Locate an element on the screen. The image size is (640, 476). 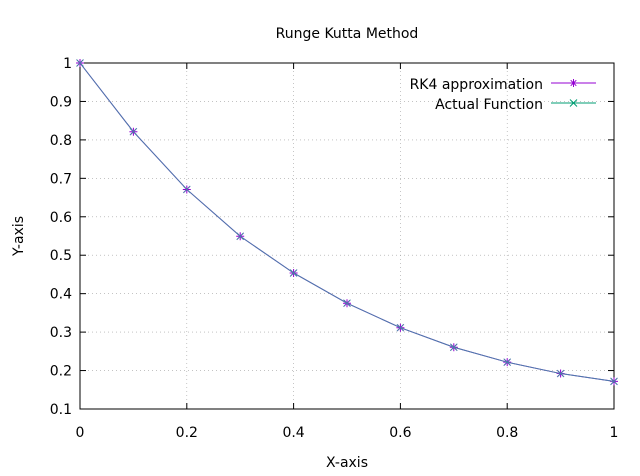
y-tick-label: 0.6 is located at coordinates (61, 218).